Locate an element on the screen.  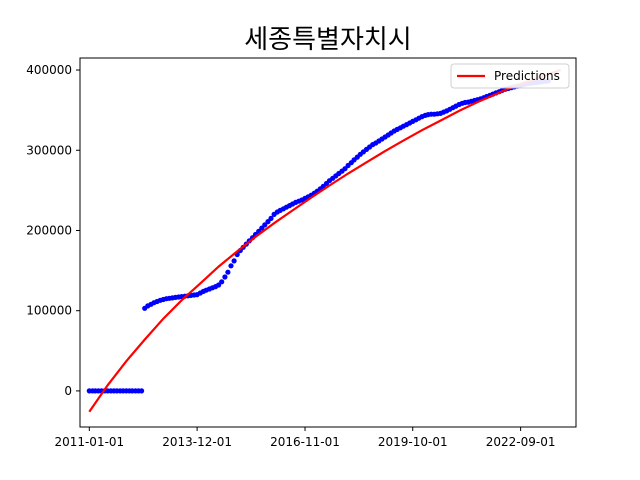
y-tick-label: 400000 is located at coordinates (49, 70).